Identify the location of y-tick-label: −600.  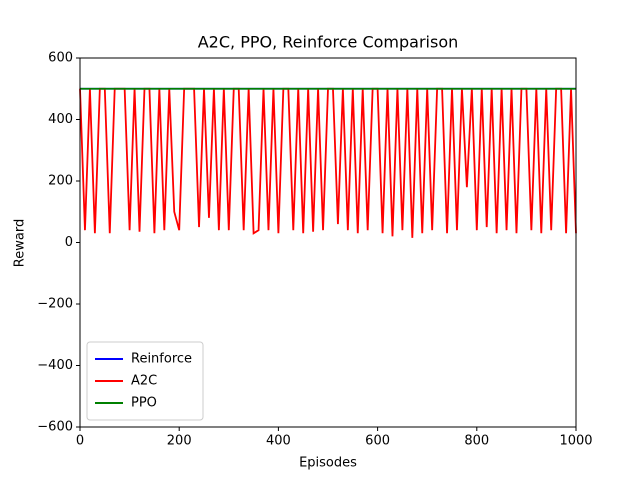
(55, 427).